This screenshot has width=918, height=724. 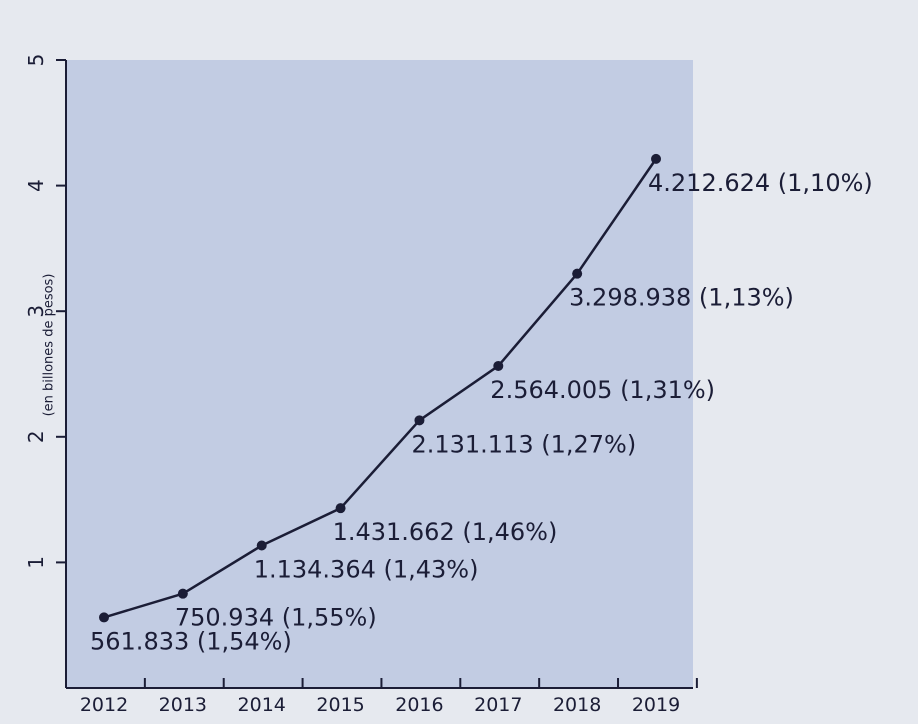 I want to click on x-tick-label: 2019, so click(x=656, y=705).